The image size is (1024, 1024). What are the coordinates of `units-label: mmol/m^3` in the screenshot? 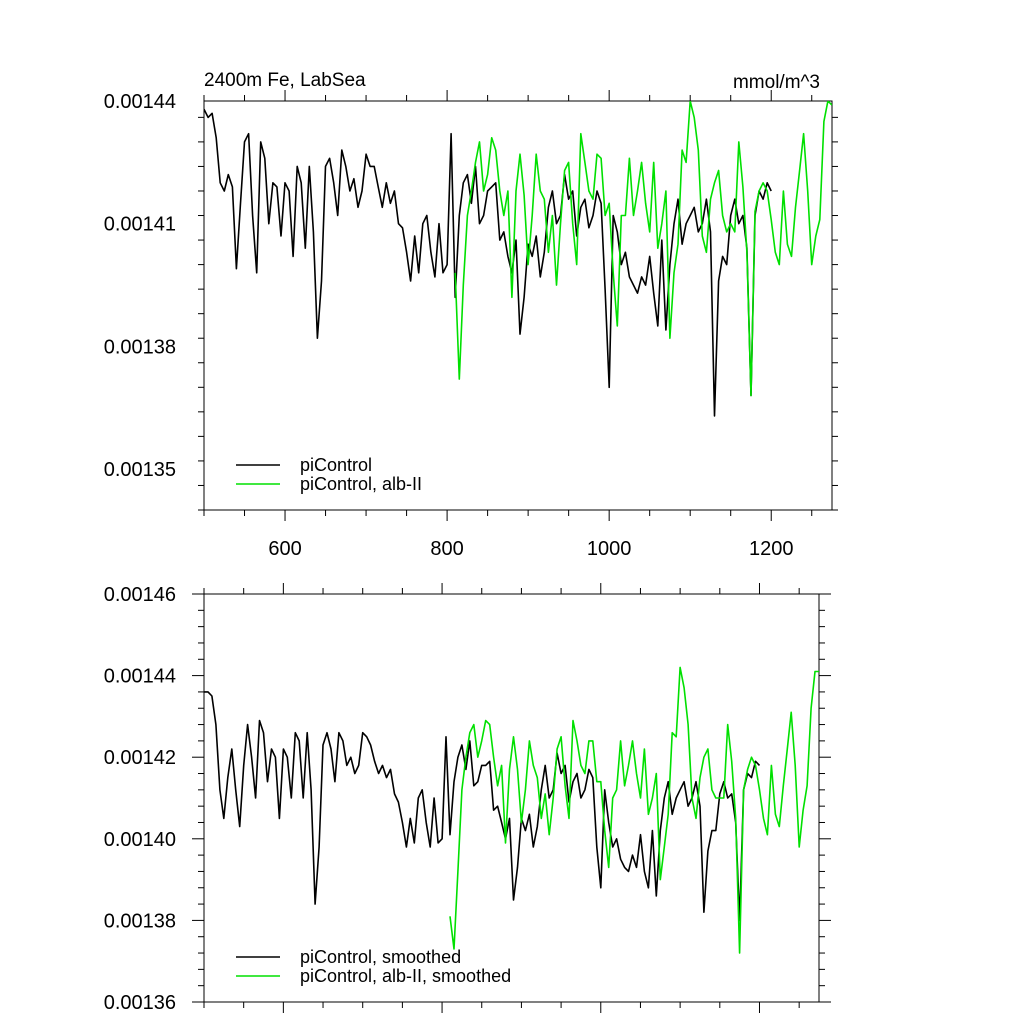 It's located at (776, 82).